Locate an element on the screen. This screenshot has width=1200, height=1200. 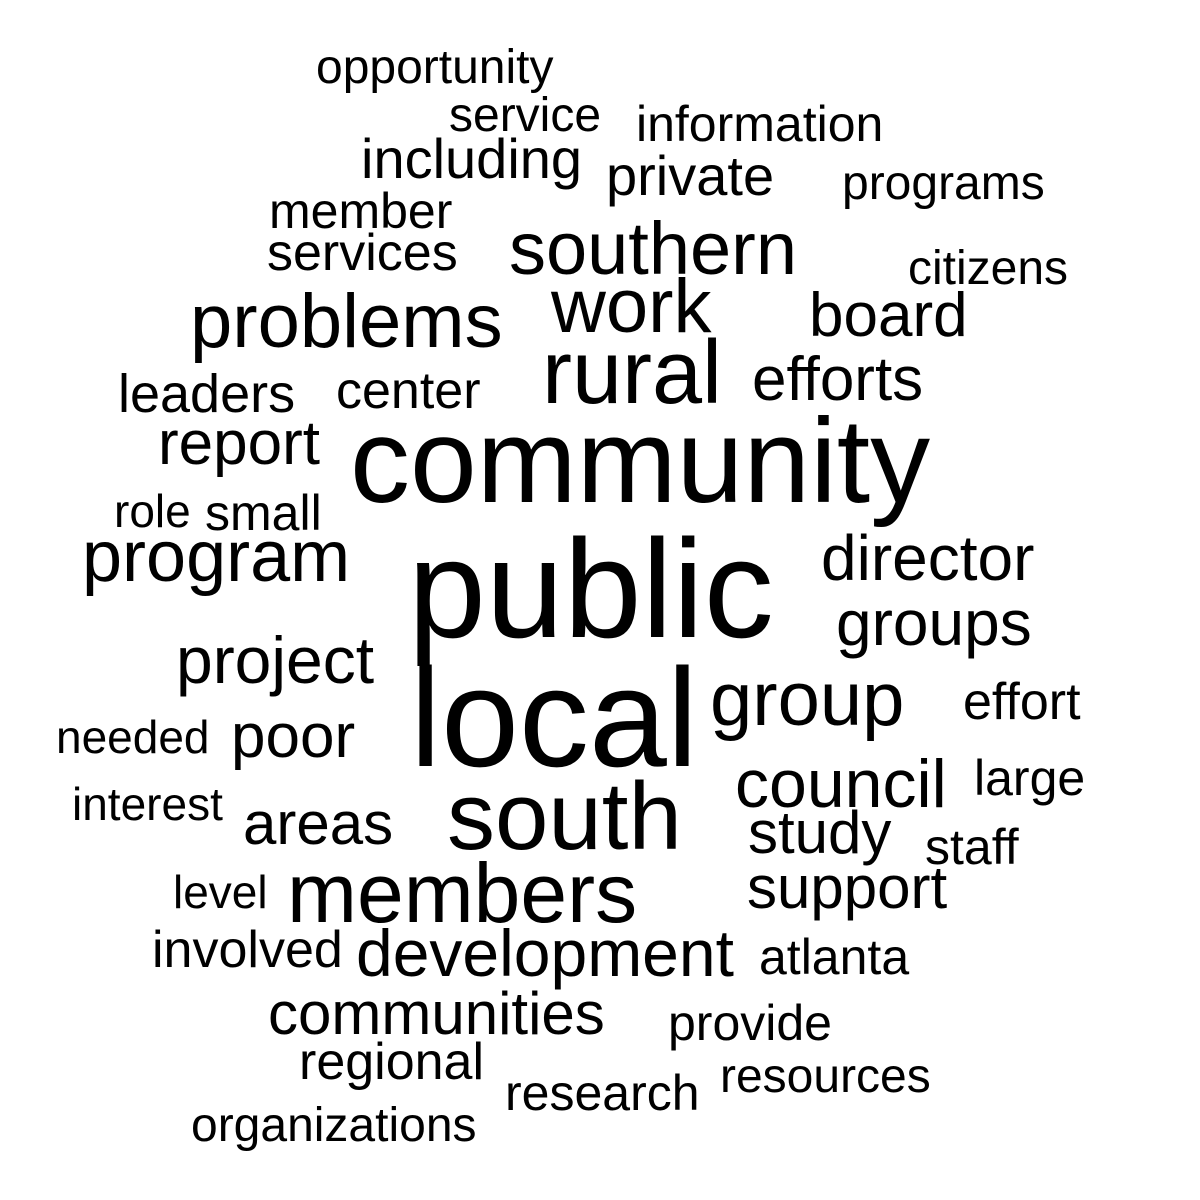
word-effort: effort is located at coordinates (1022, 702).